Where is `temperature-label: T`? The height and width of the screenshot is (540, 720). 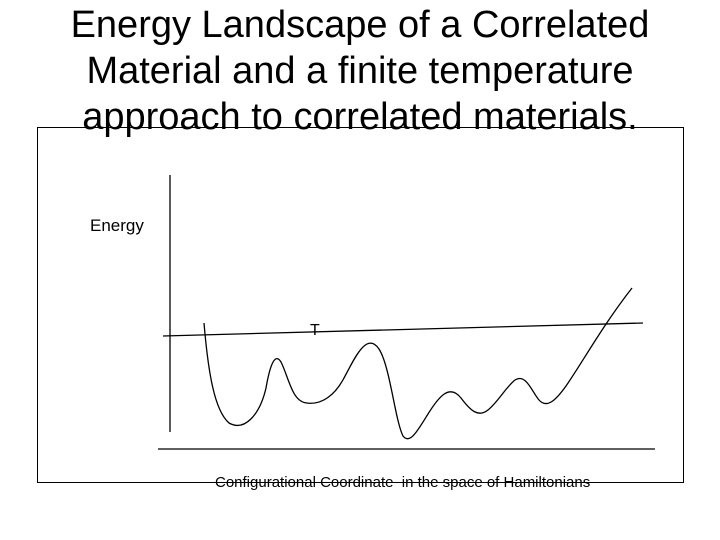 temperature-label: T is located at coordinates (315, 330).